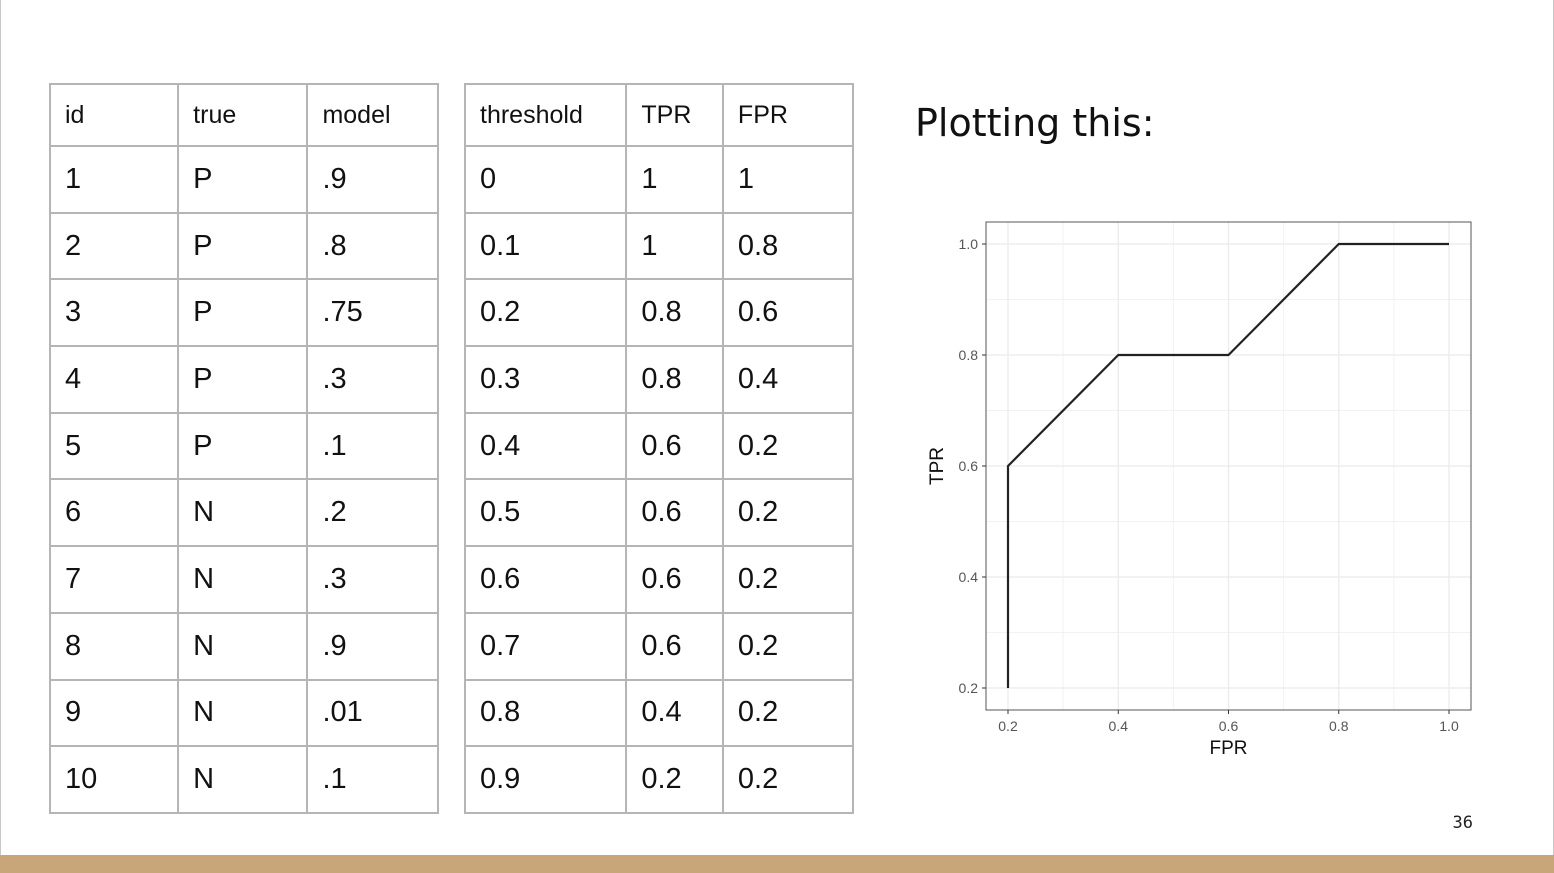 The image size is (1554, 873). Describe the element at coordinates (545, 246) in the screenshot. I see `table-cell: 0.1` at that location.